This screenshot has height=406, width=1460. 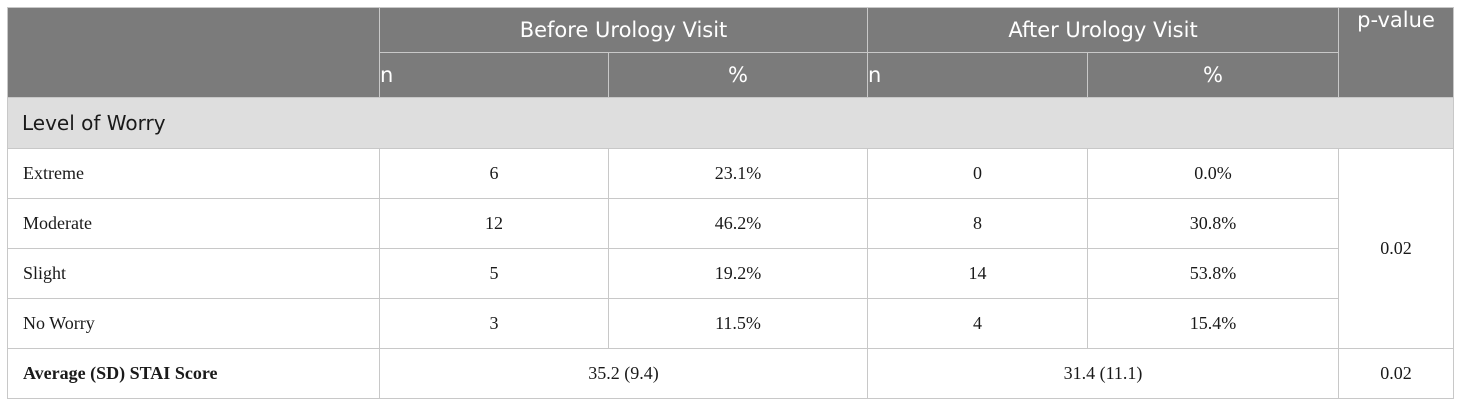 What do you see at coordinates (977, 173) in the screenshot?
I see `after-n-cell: 0` at bounding box center [977, 173].